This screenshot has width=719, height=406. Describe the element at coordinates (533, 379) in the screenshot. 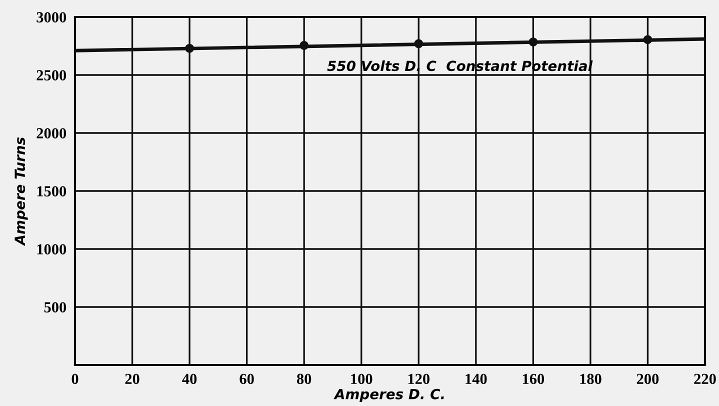

I see `x-tick-label: 160` at that location.